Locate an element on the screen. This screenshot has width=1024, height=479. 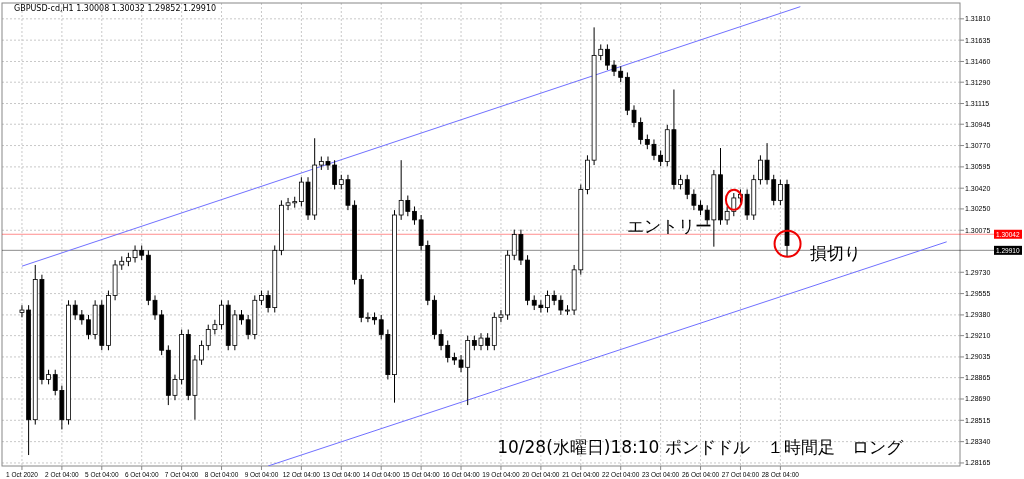
annotation: エントリー is located at coordinates (669, 225).